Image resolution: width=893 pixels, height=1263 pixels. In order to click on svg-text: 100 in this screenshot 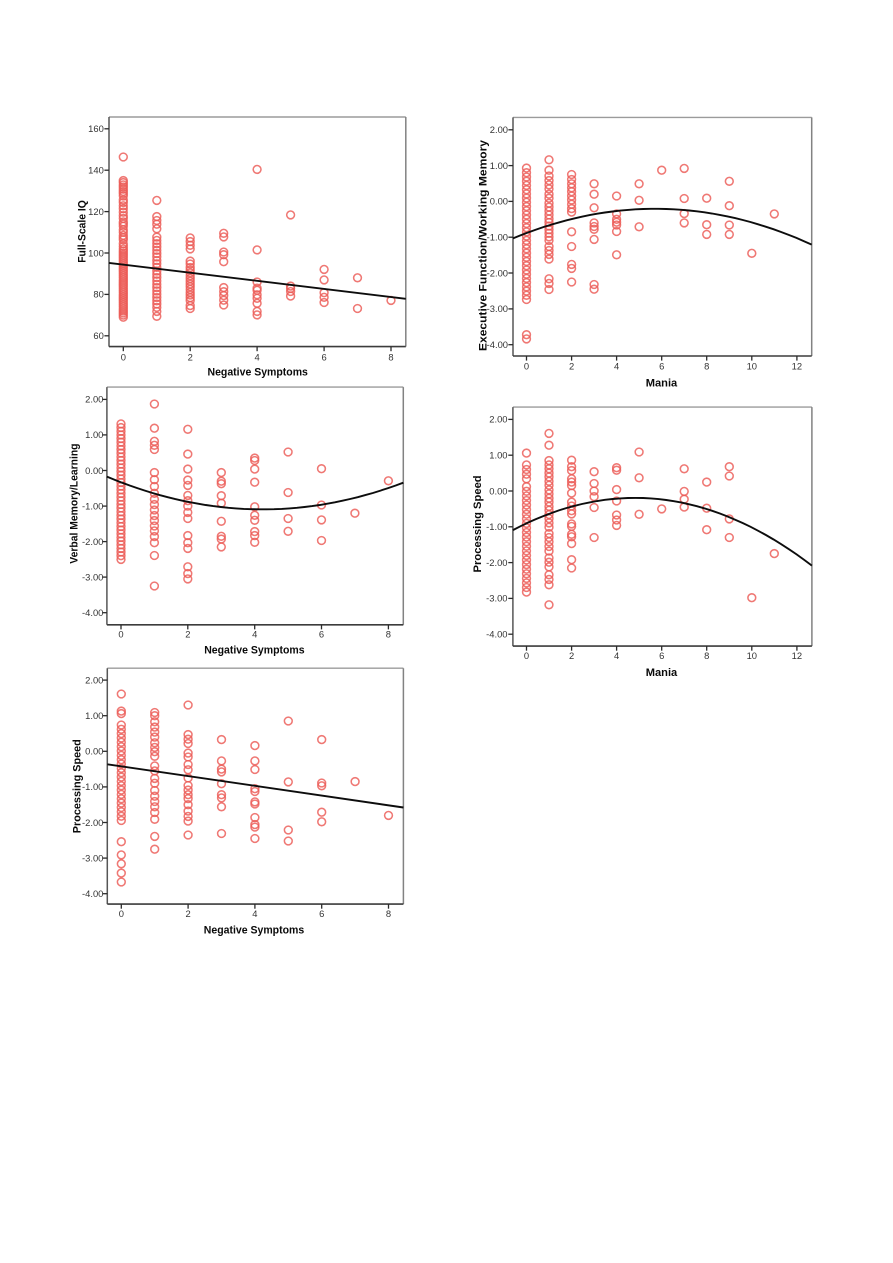, I will do `click(96, 252)`.